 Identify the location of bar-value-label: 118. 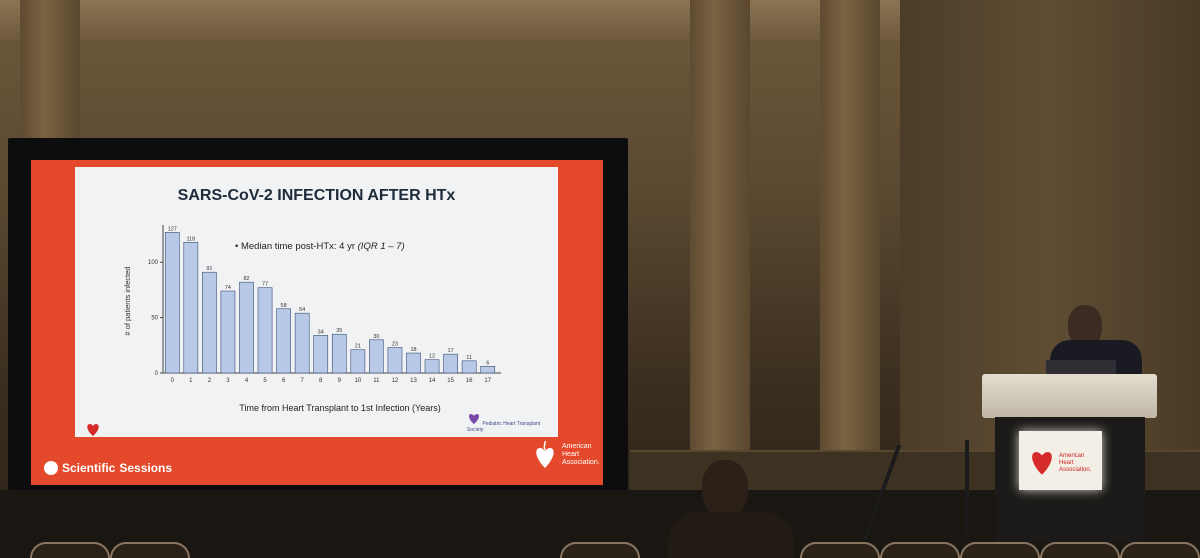
(190, 239).